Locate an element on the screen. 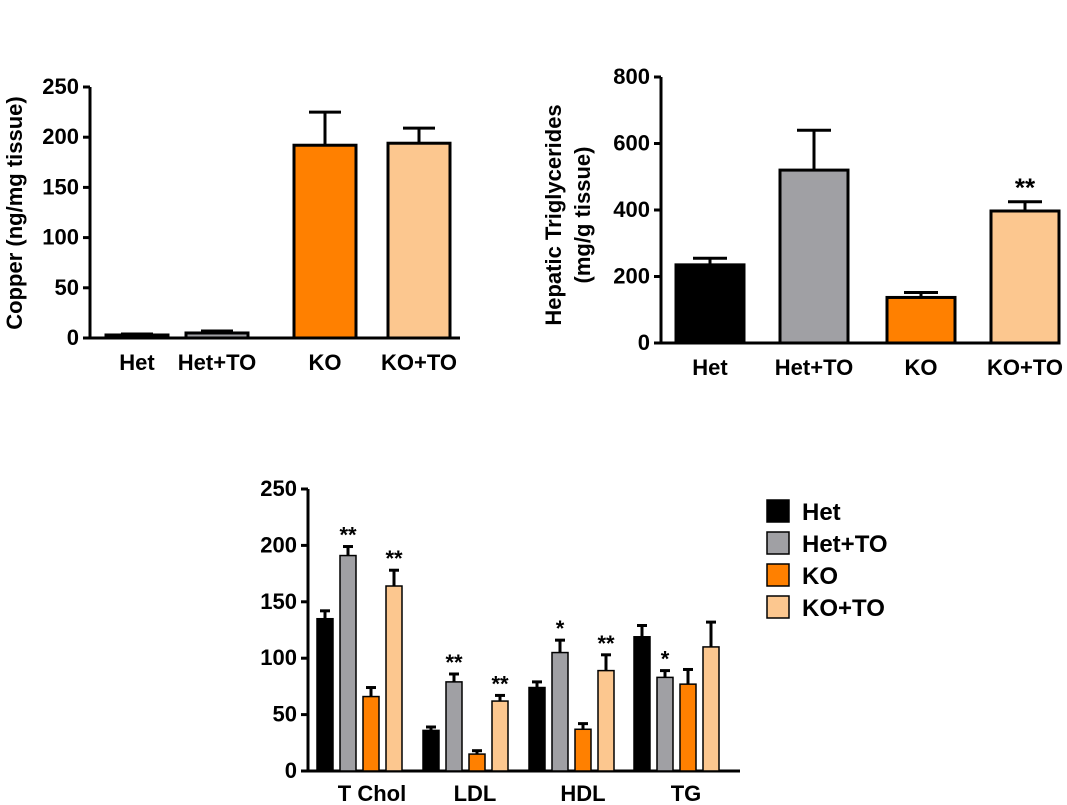  bar-ko-to-hdl is located at coordinates (606, 720).